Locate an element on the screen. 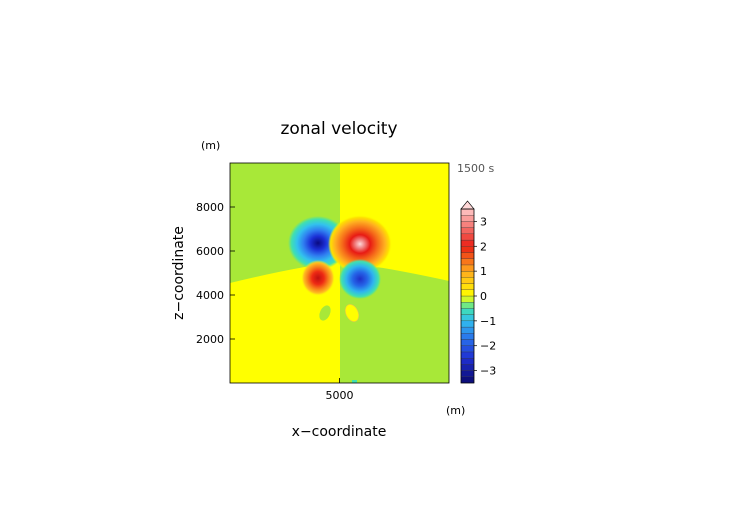 Image resolution: width=752 pixels, height=532 pixels. y-axis: 2000 4000 6000 8000 is located at coordinates (215, 273).